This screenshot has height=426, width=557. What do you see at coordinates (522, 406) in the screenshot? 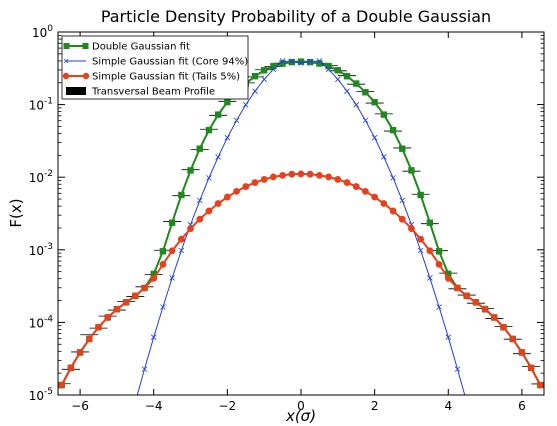
I see `x-tick-label: 6` at bounding box center [522, 406].